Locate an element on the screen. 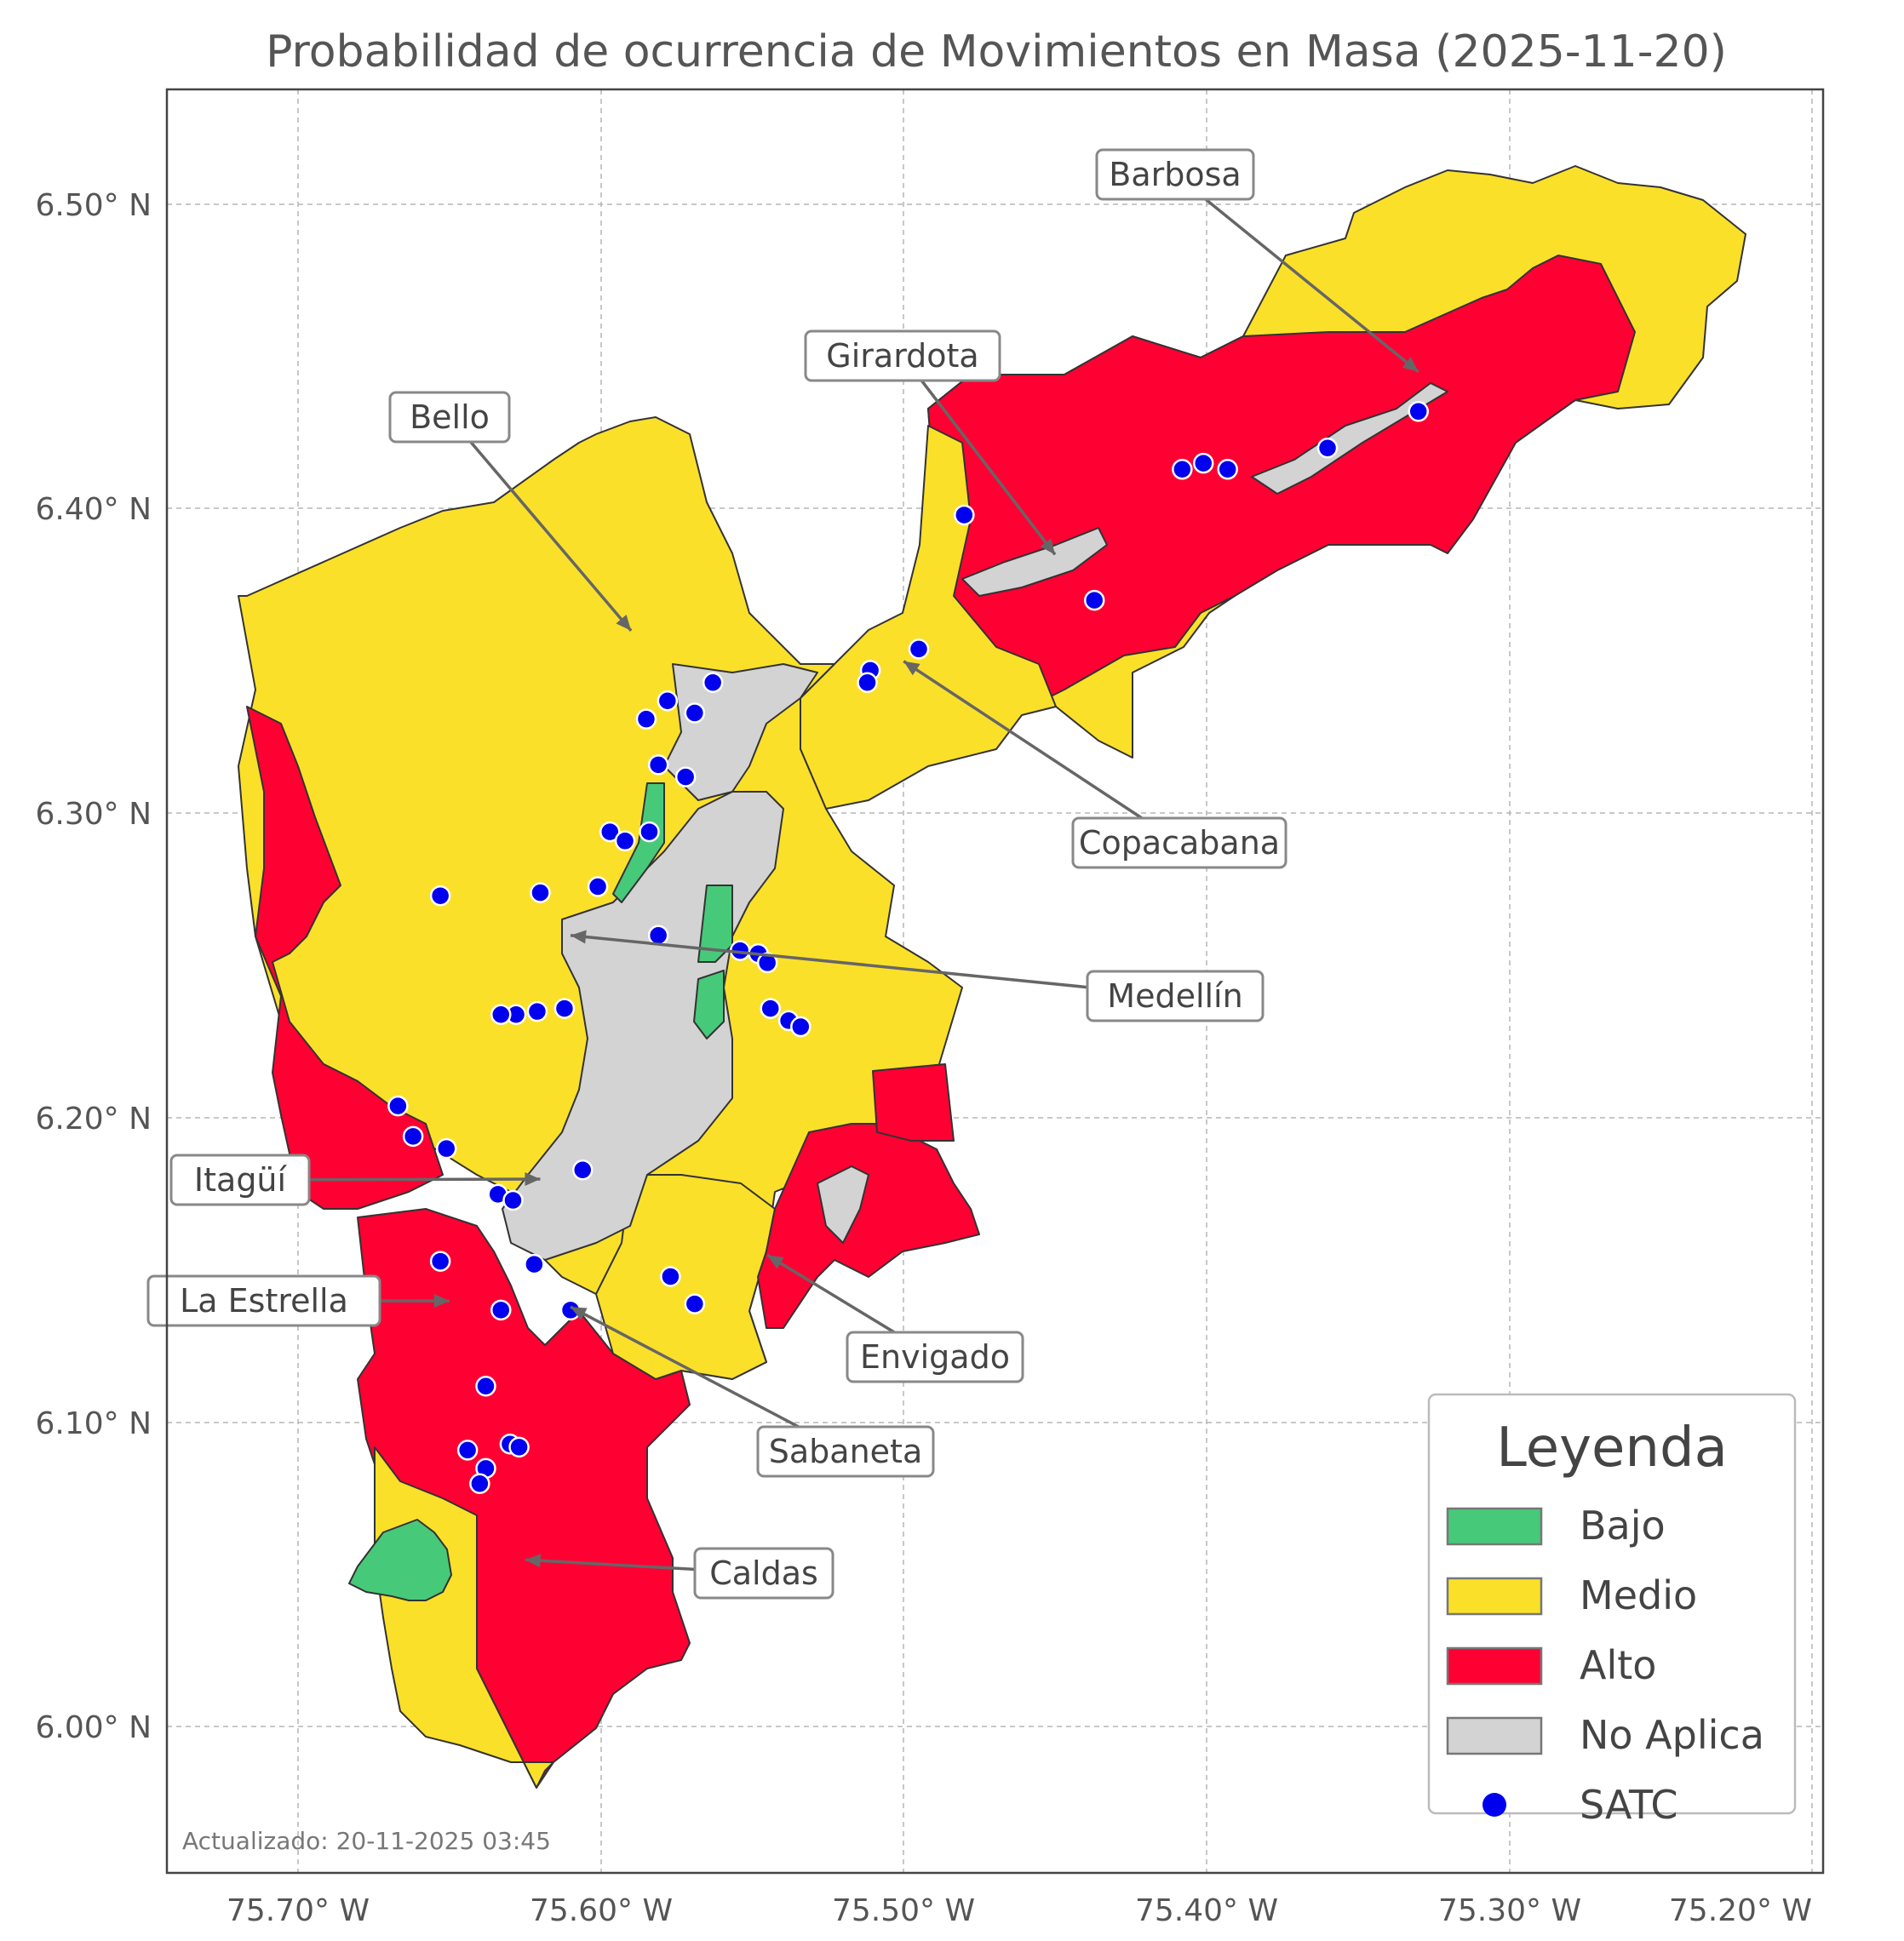  x-tick-label: 75.40° W is located at coordinates (1206, 1911).